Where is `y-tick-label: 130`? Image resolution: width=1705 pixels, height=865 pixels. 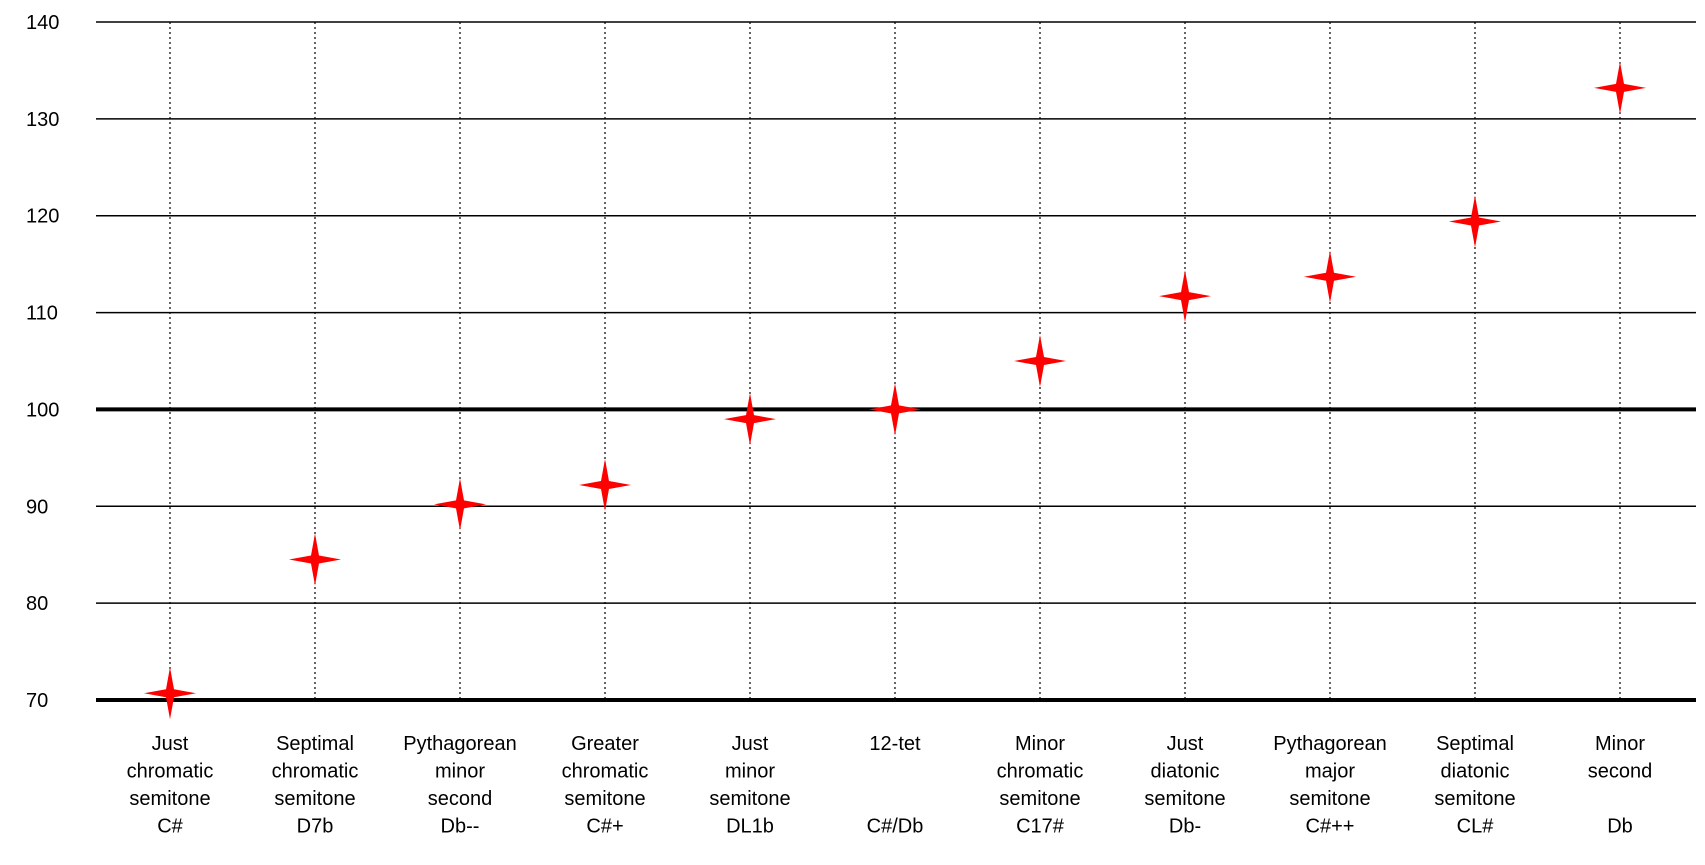 y-tick-label: 130 is located at coordinates (42, 120).